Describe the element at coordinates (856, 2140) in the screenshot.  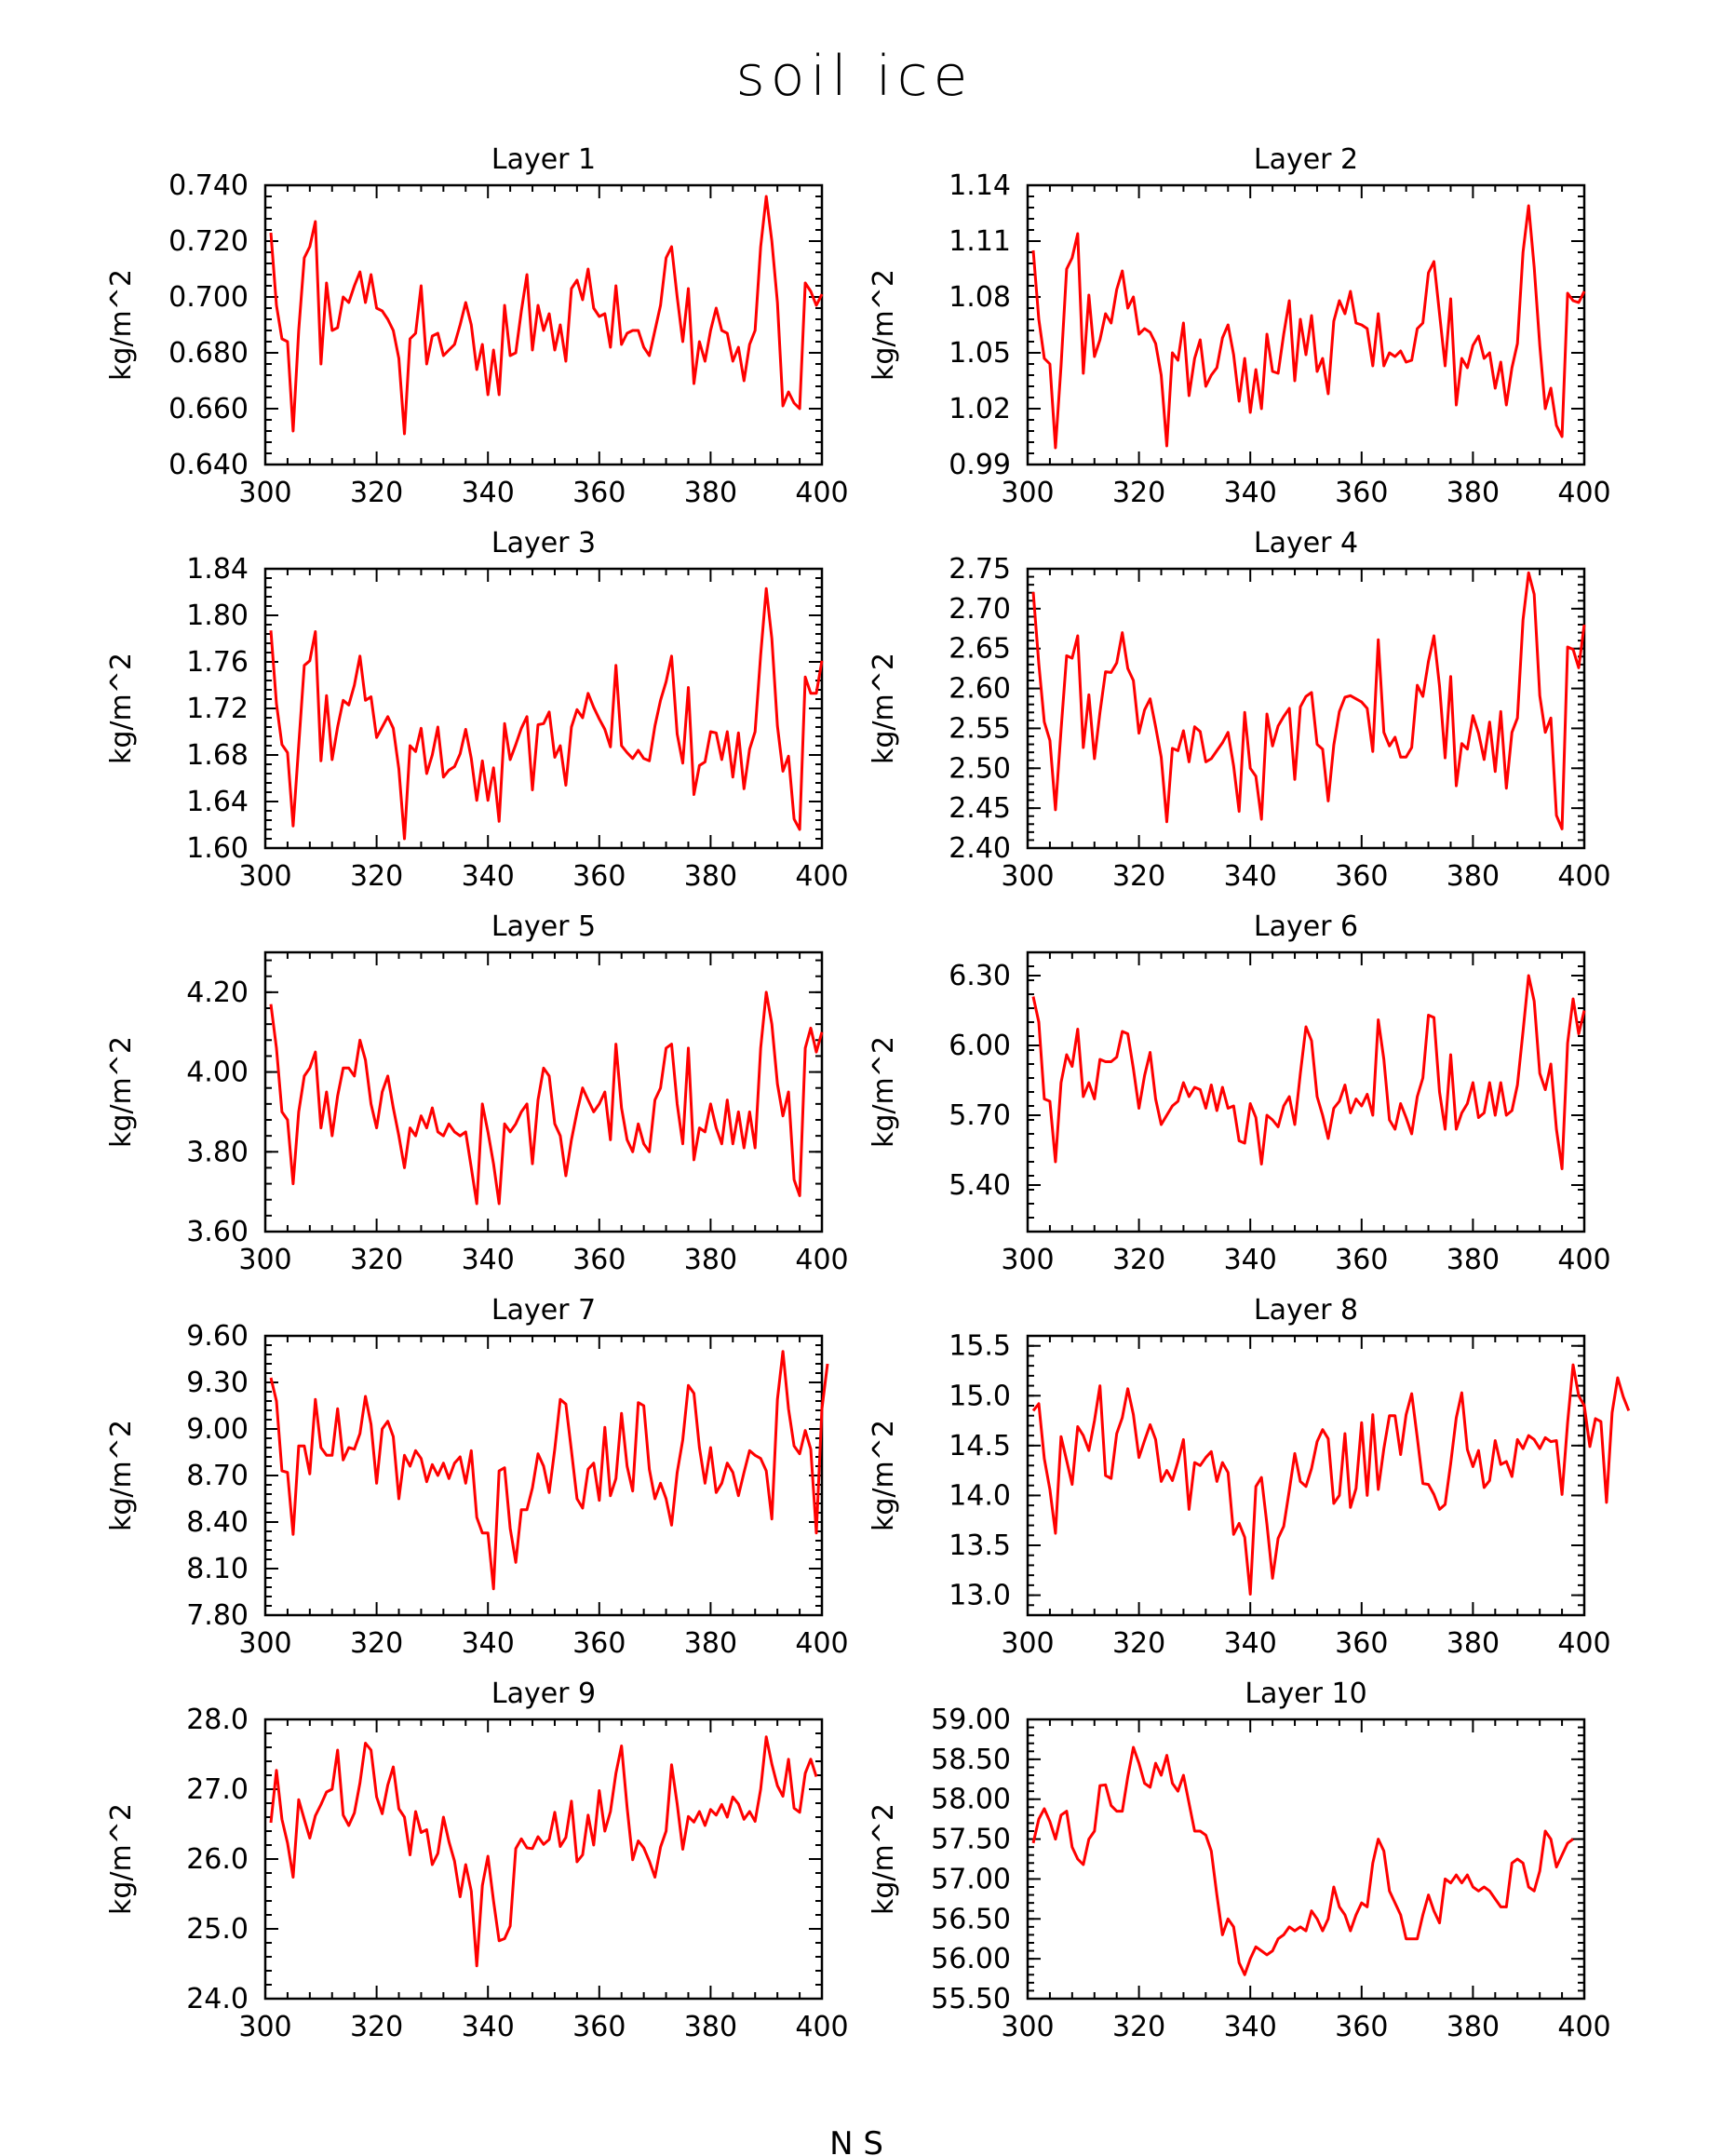
I see `footer-text: N S` at that location.